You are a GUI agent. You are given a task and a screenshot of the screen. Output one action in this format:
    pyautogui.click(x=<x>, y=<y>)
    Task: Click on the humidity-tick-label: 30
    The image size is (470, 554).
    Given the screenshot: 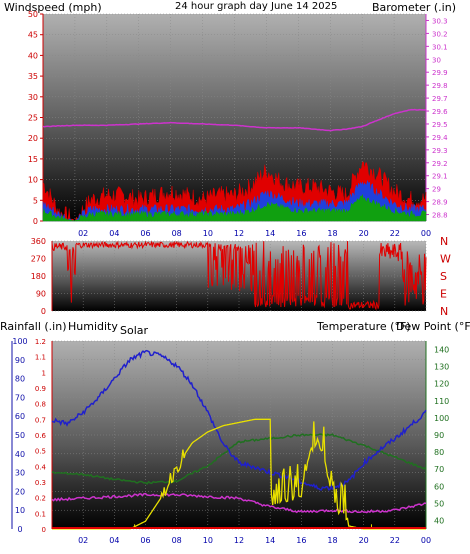 What is the action you would take?
    pyautogui.click(x=20, y=473)
    